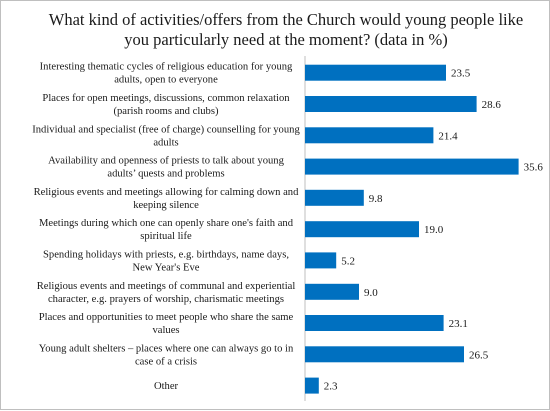 The width and height of the screenshot is (550, 411). Describe the element at coordinates (166, 80) in the screenshot. I see `category-label-line: adults, open to everyone` at that location.